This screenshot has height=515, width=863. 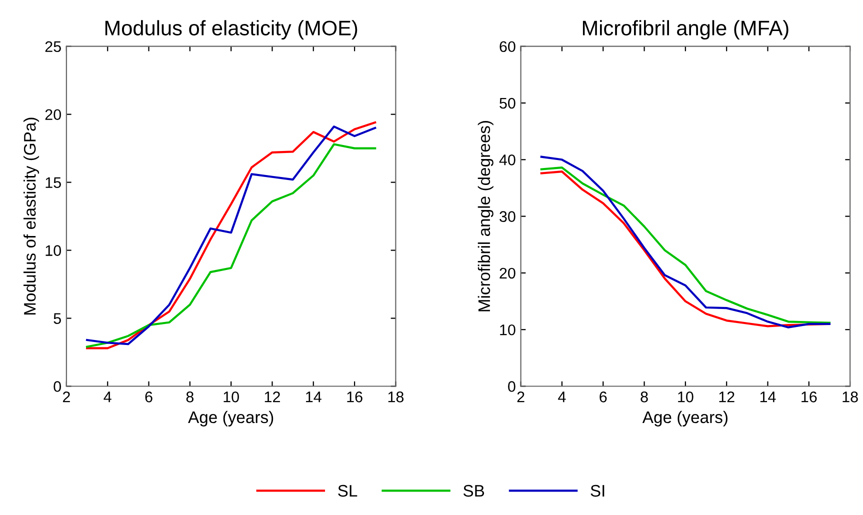 I want to click on y-axis-title: Microfibril angle (degrees), so click(x=486, y=216).